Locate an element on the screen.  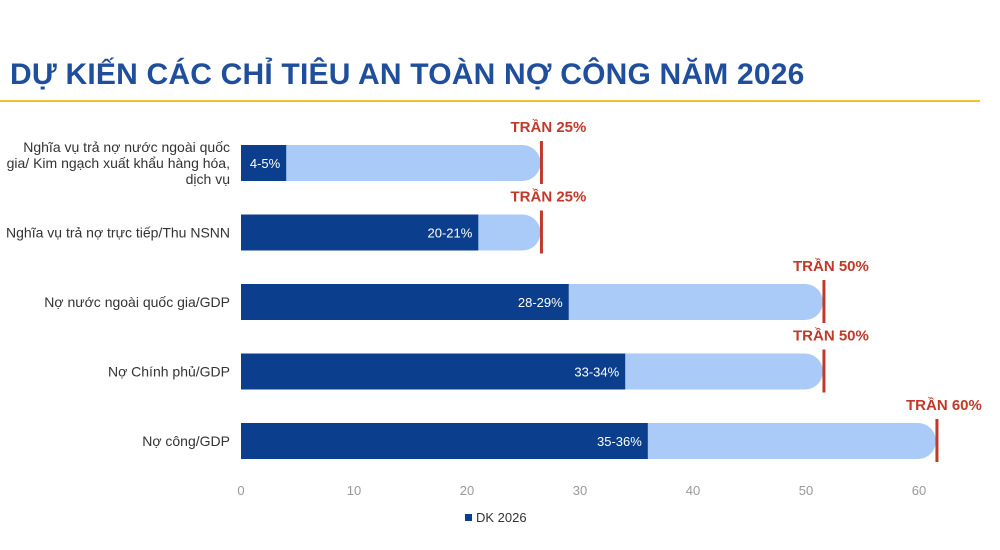
data-label: 4-5% is located at coordinates (265, 163).